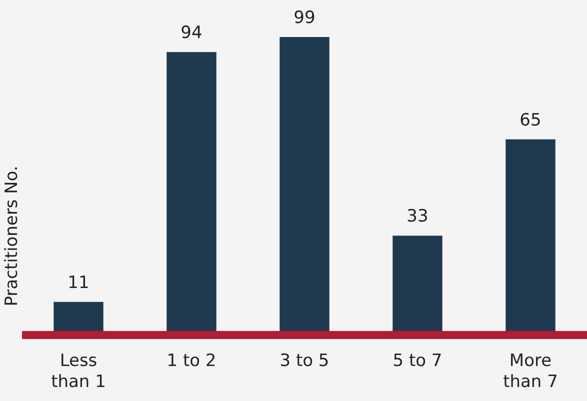 The width and height of the screenshot is (587, 401). I want to click on data-label: 94, so click(191, 33).